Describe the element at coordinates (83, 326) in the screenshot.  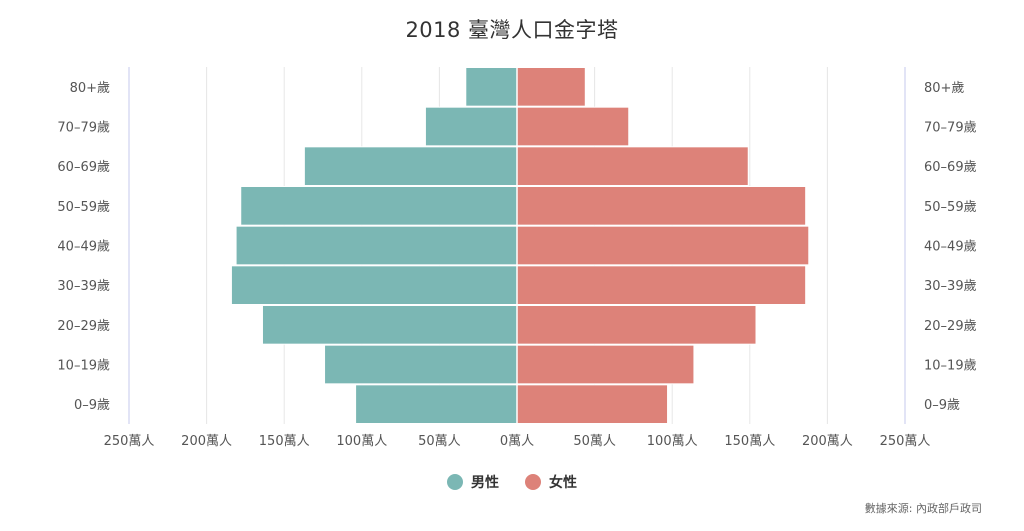
I see `y-tick-label-left: 20–29歲` at that location.